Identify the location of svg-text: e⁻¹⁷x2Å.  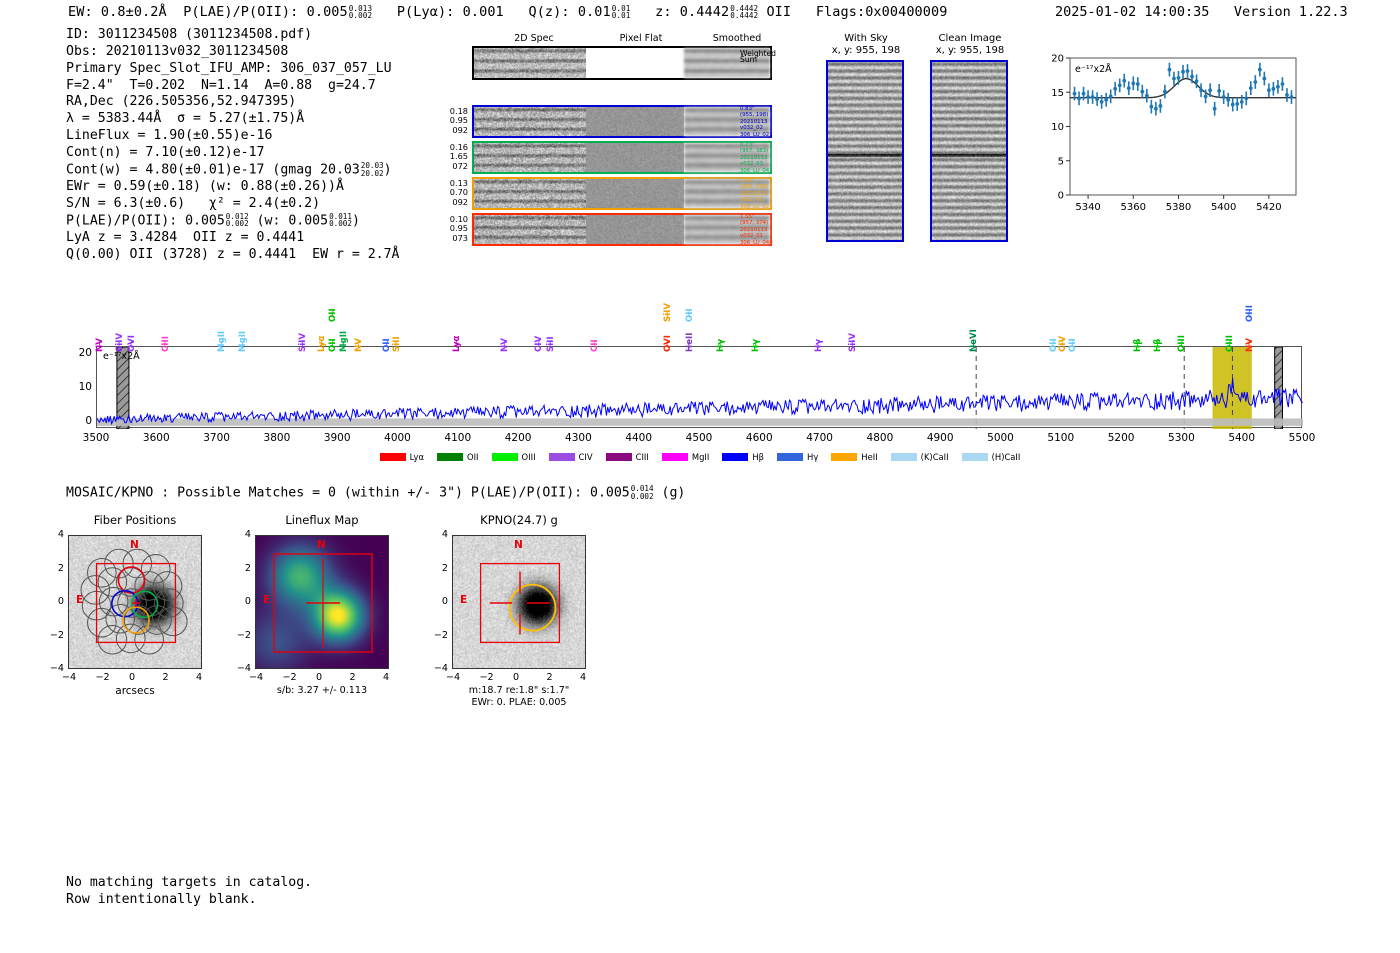
(1093, 69).